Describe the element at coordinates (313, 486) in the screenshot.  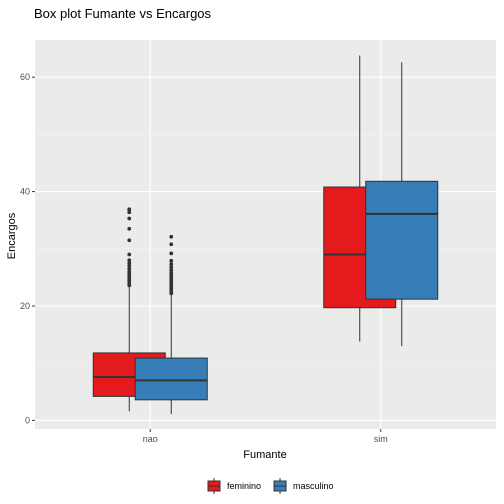
I see `legend-label-masculino: masculino` at that location.